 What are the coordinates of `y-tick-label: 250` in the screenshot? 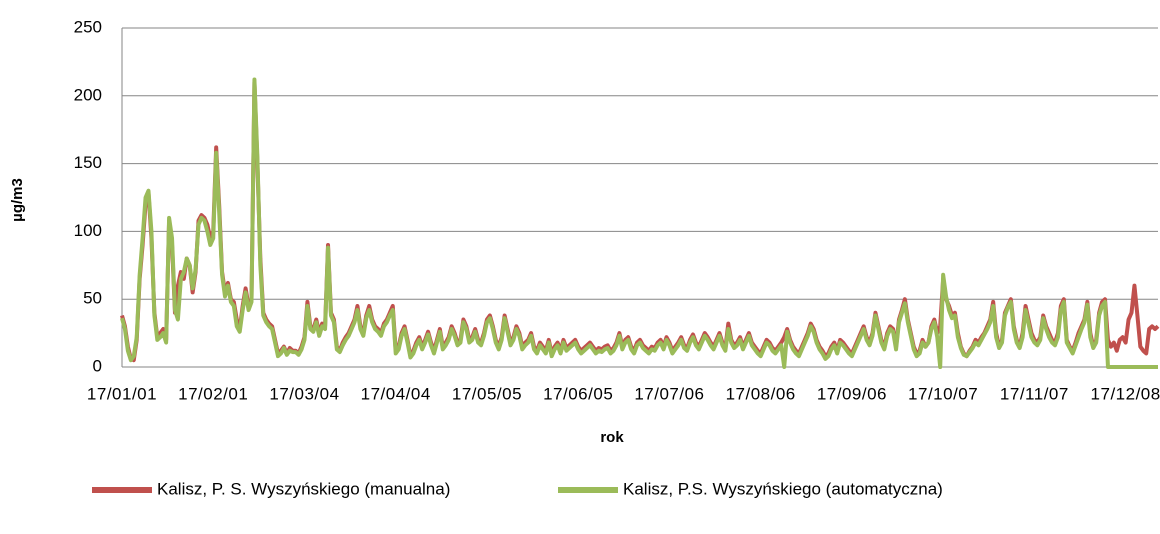 It's located at (88, 26).